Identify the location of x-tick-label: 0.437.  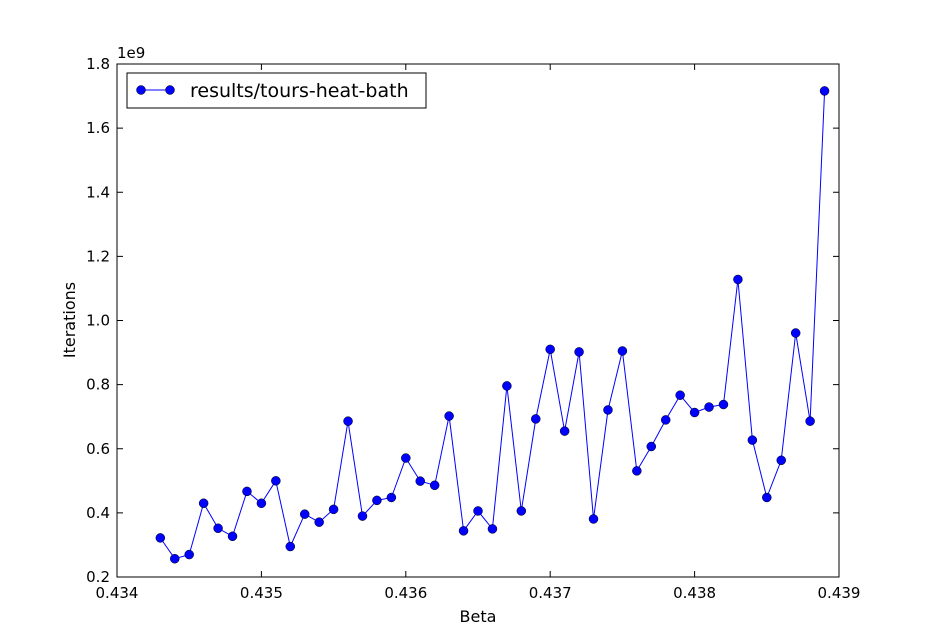
(550, 593).